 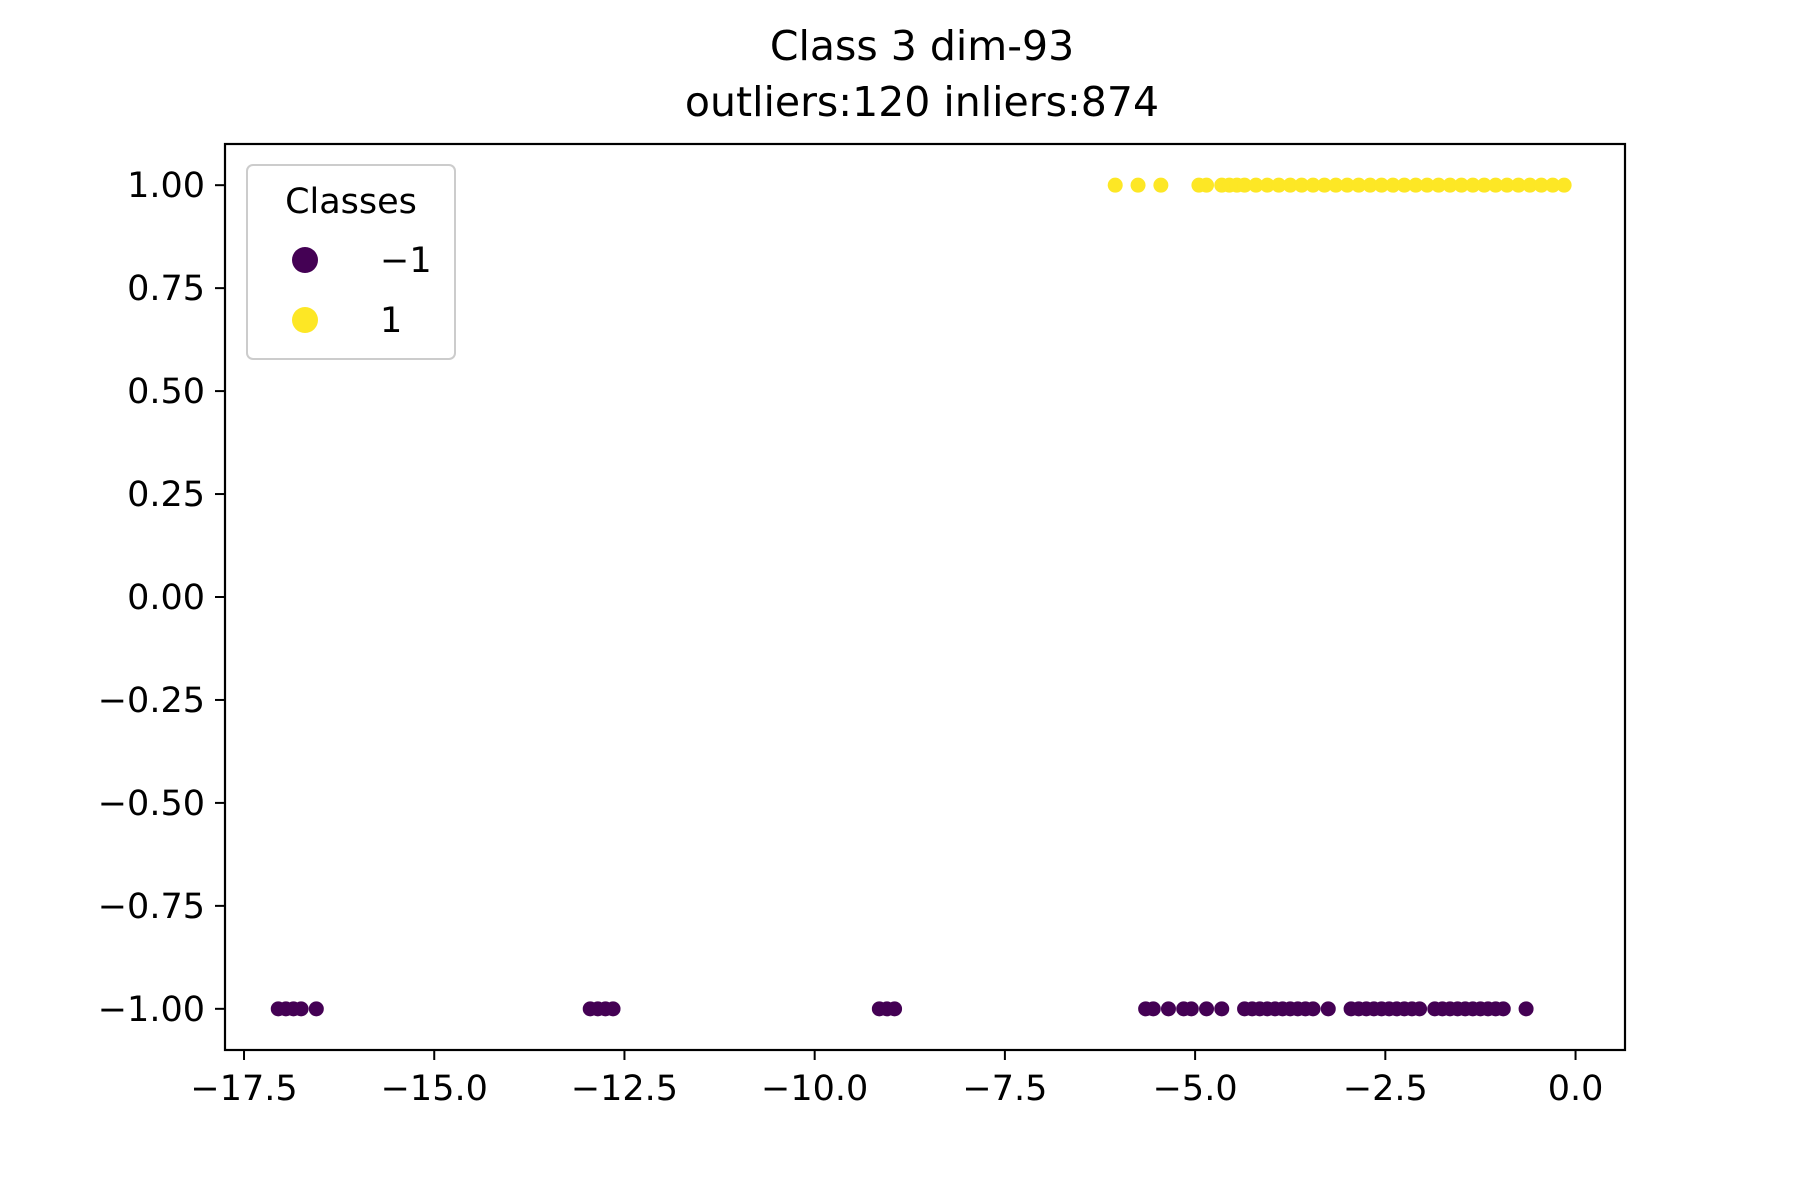 What do you see at coordinates (166, 598) in the screenshot?
I see `y-tick-label: 0.00` at bounding box center [166, 598].